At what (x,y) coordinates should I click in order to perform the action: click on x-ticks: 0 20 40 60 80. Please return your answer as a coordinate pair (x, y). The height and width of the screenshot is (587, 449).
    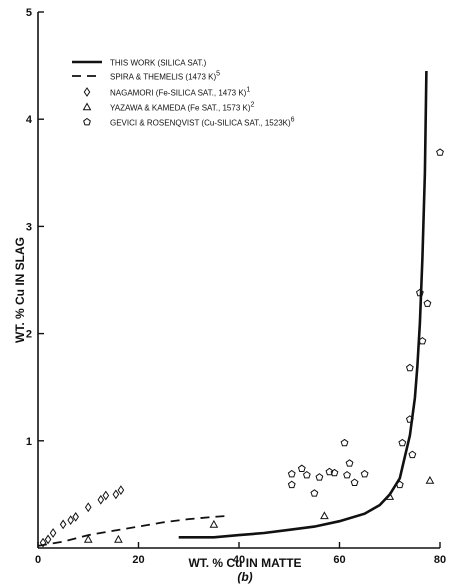
    Looking at the image, I should click on (240, 554).